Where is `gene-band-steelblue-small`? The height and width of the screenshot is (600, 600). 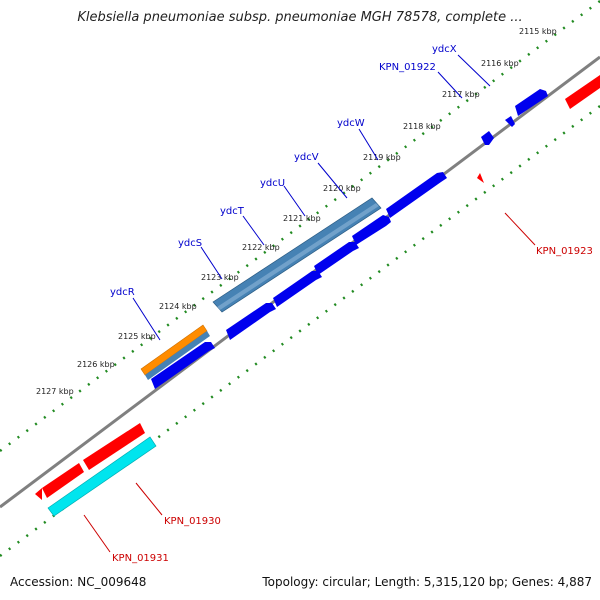
gene-band-steelblue-small is located at coordinates (177, 355).